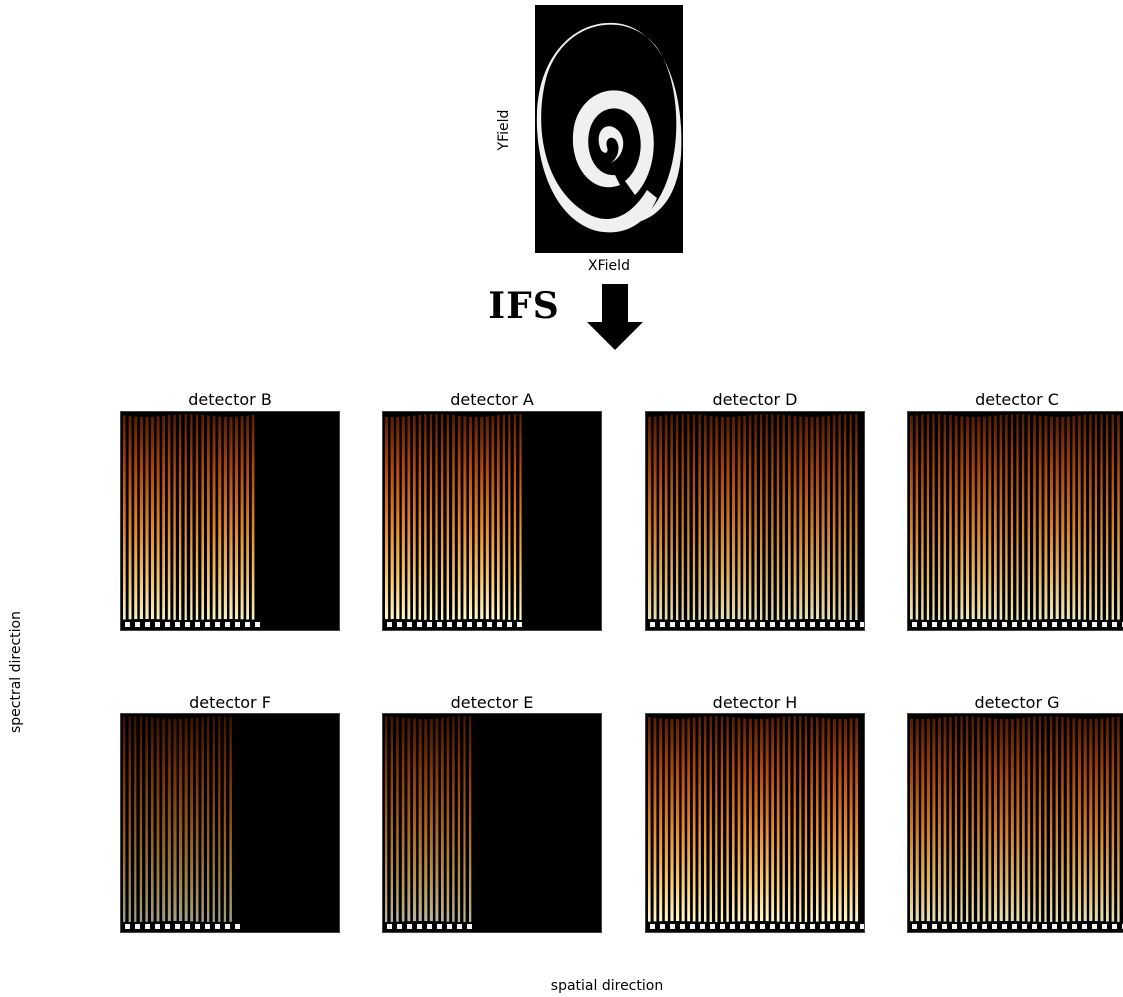 This screenshot has width=1123, height=997. What do you see at coordinates (230, 702) in the screenshot?
I see `detector-title: detector F` at bounding box center [230, 702].